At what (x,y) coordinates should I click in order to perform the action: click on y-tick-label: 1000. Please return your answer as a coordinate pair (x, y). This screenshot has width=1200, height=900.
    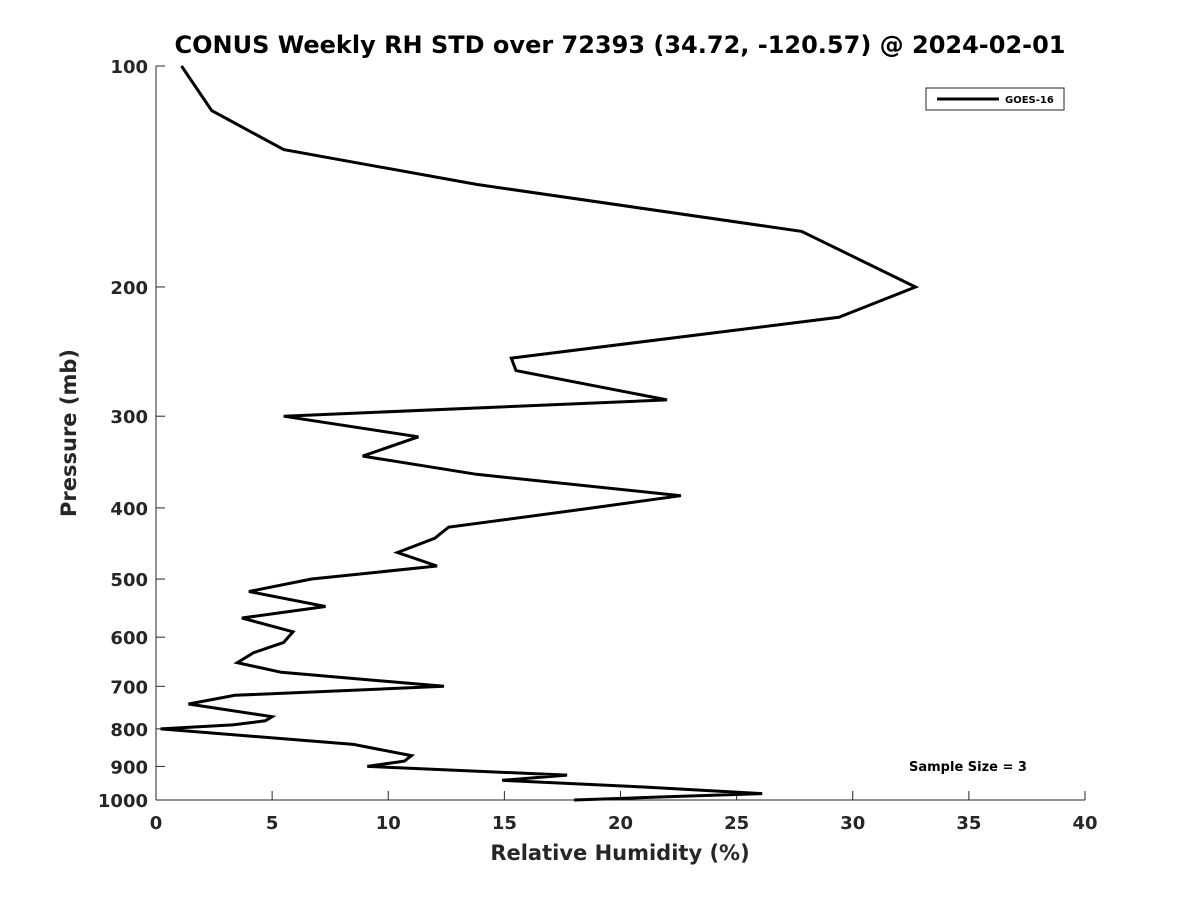
    Looking at the image, I should click on (123, 801).